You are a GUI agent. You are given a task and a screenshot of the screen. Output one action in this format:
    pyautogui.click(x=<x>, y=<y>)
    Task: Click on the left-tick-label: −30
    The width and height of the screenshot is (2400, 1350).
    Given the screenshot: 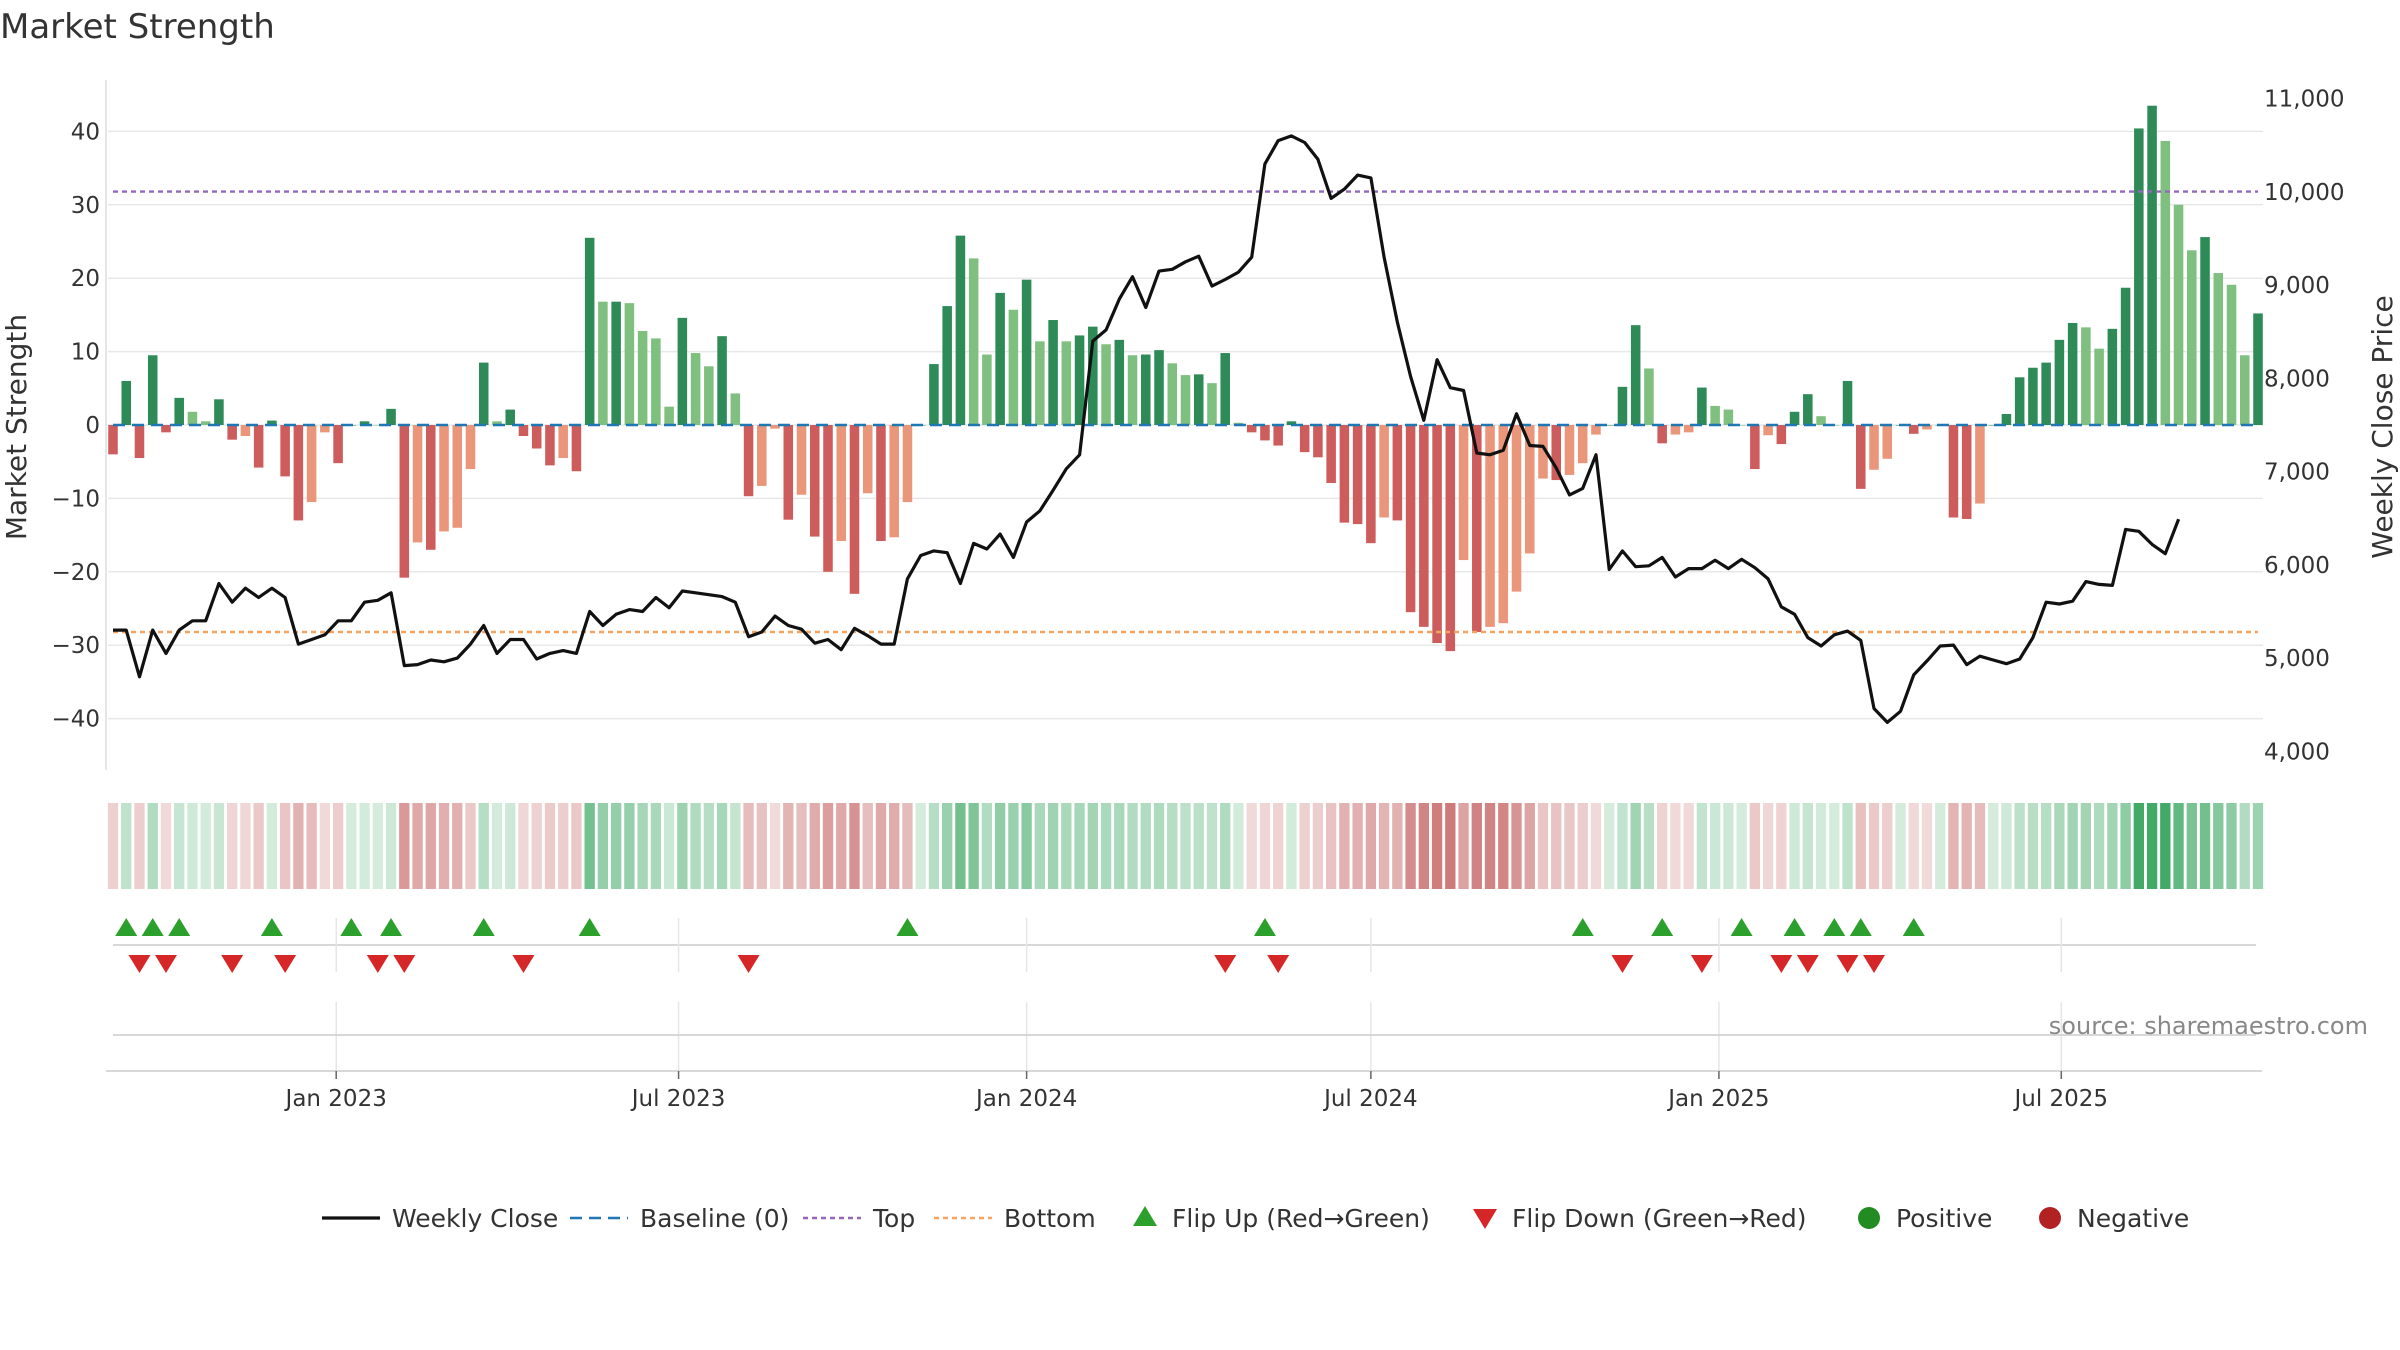 What is the action you would take?
    pyautogui.click(x=75, y=646)
    